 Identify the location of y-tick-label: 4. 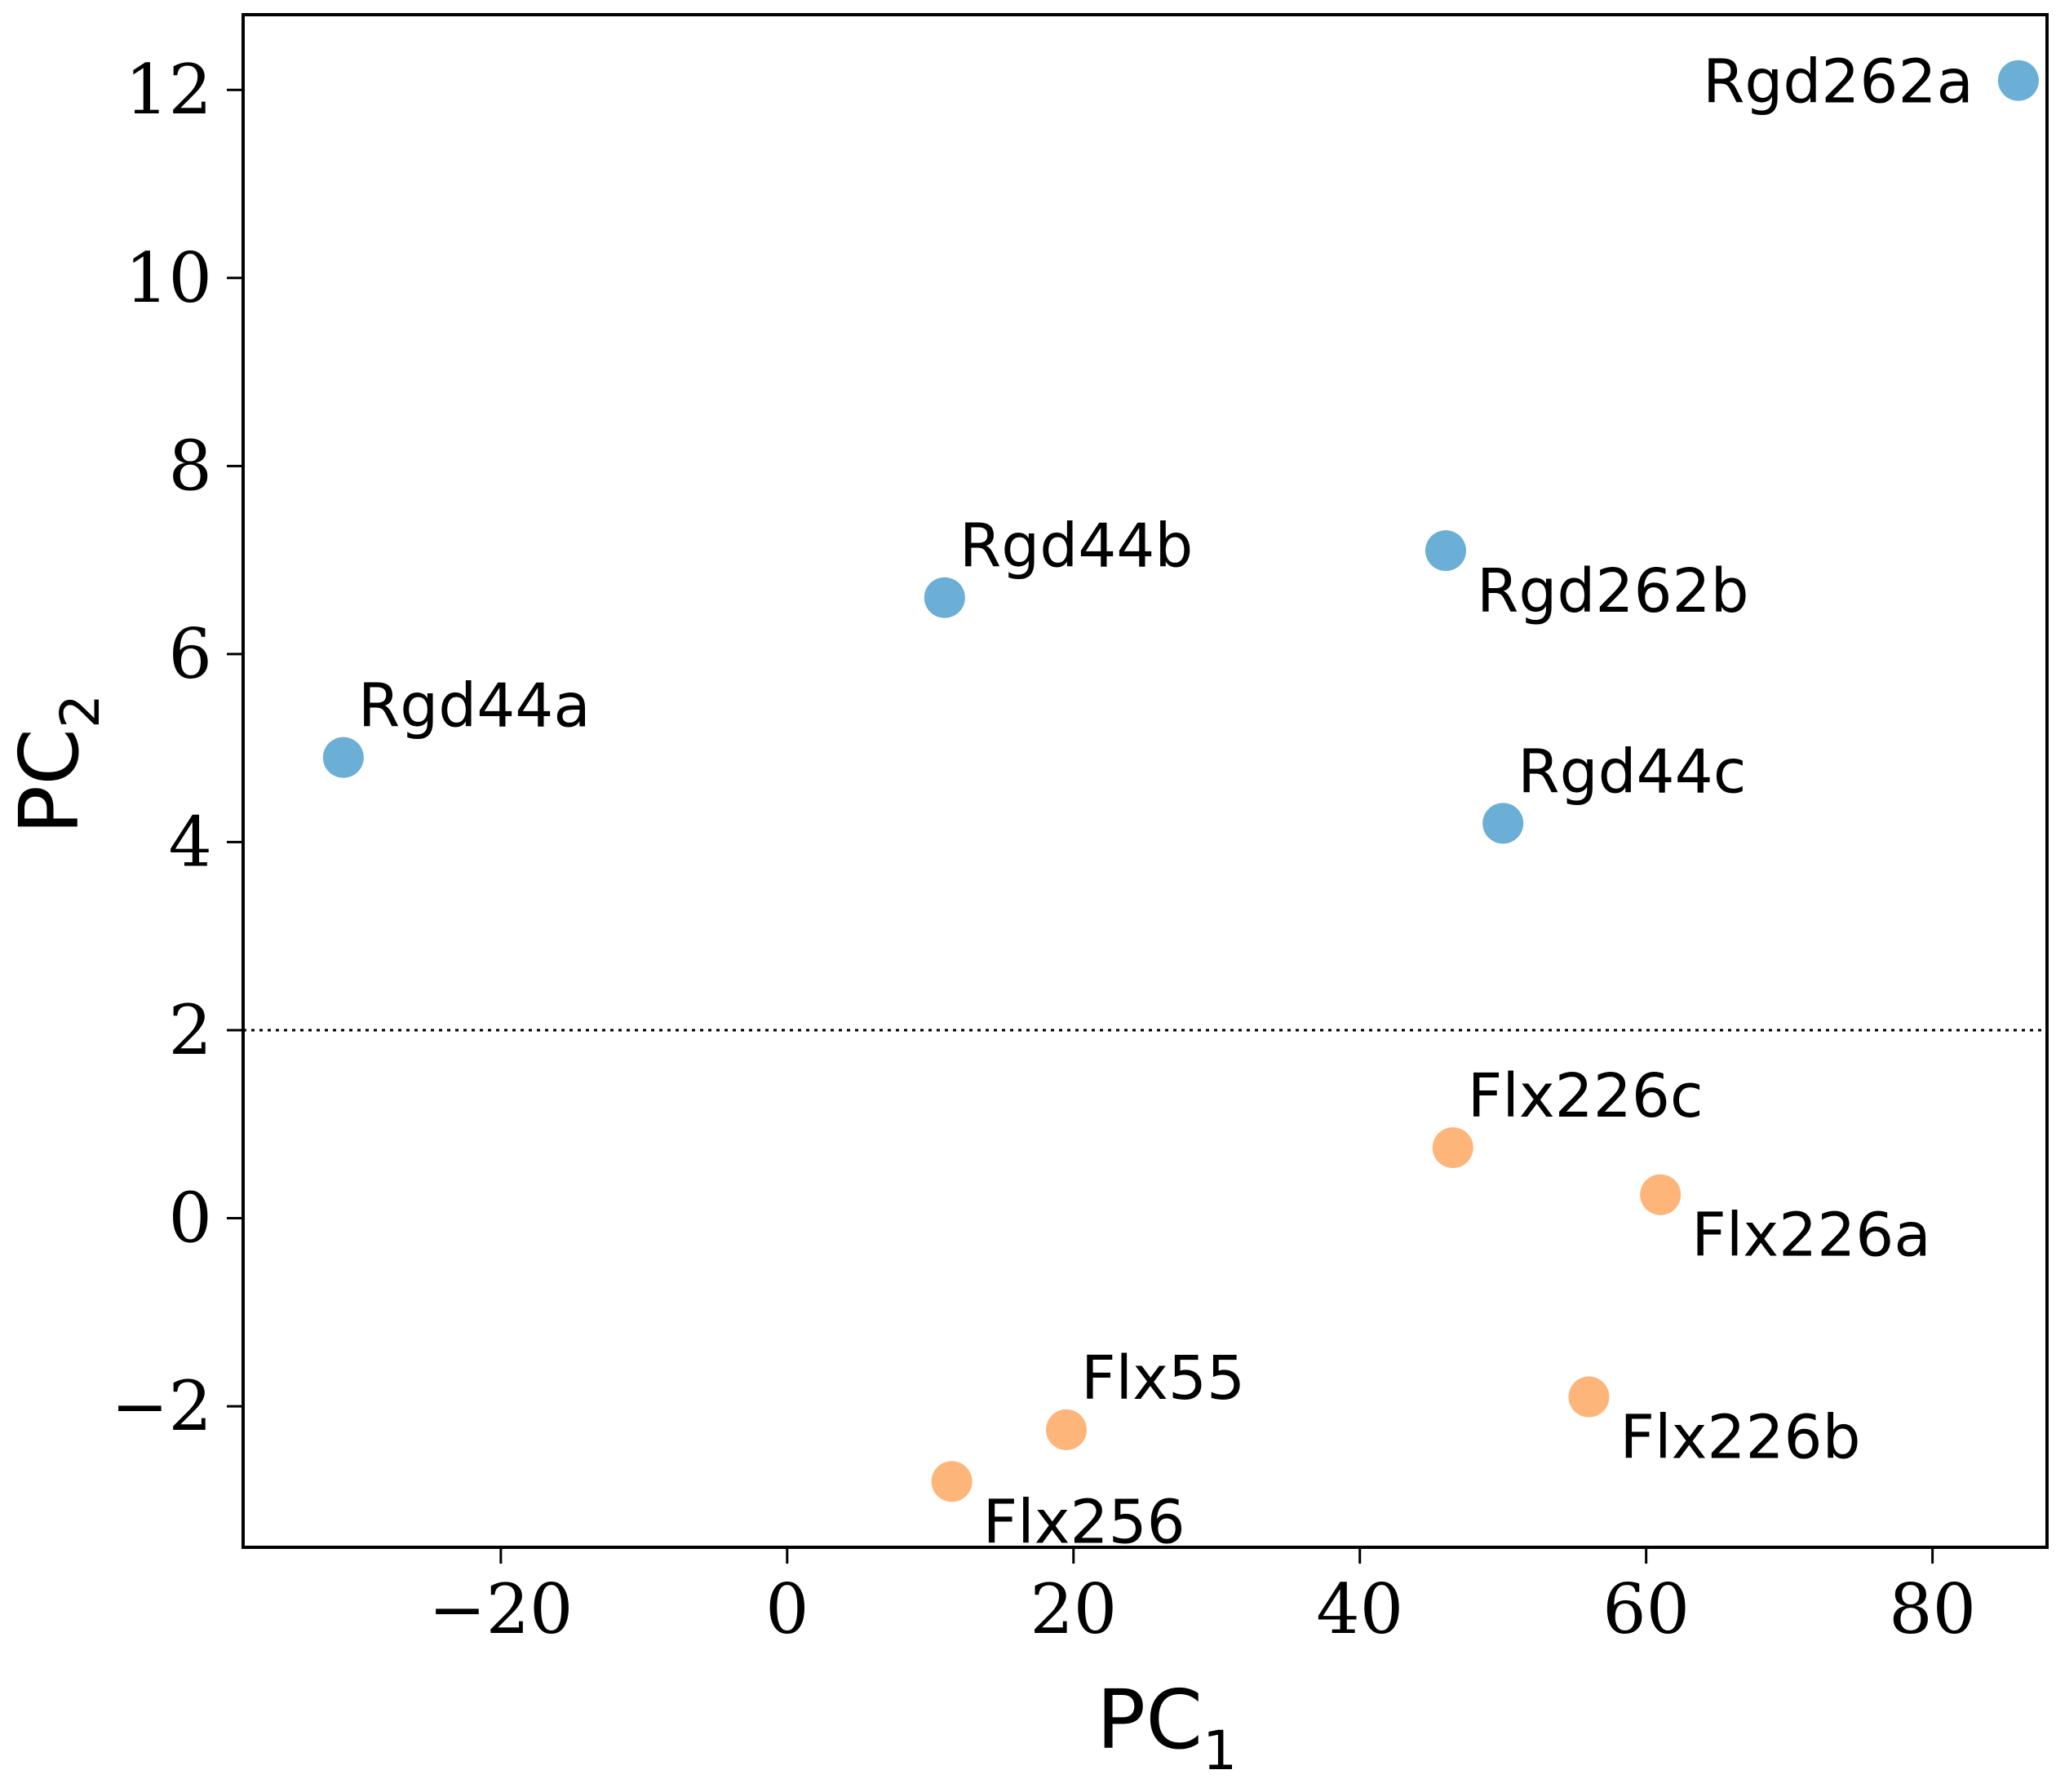
(191, 842).